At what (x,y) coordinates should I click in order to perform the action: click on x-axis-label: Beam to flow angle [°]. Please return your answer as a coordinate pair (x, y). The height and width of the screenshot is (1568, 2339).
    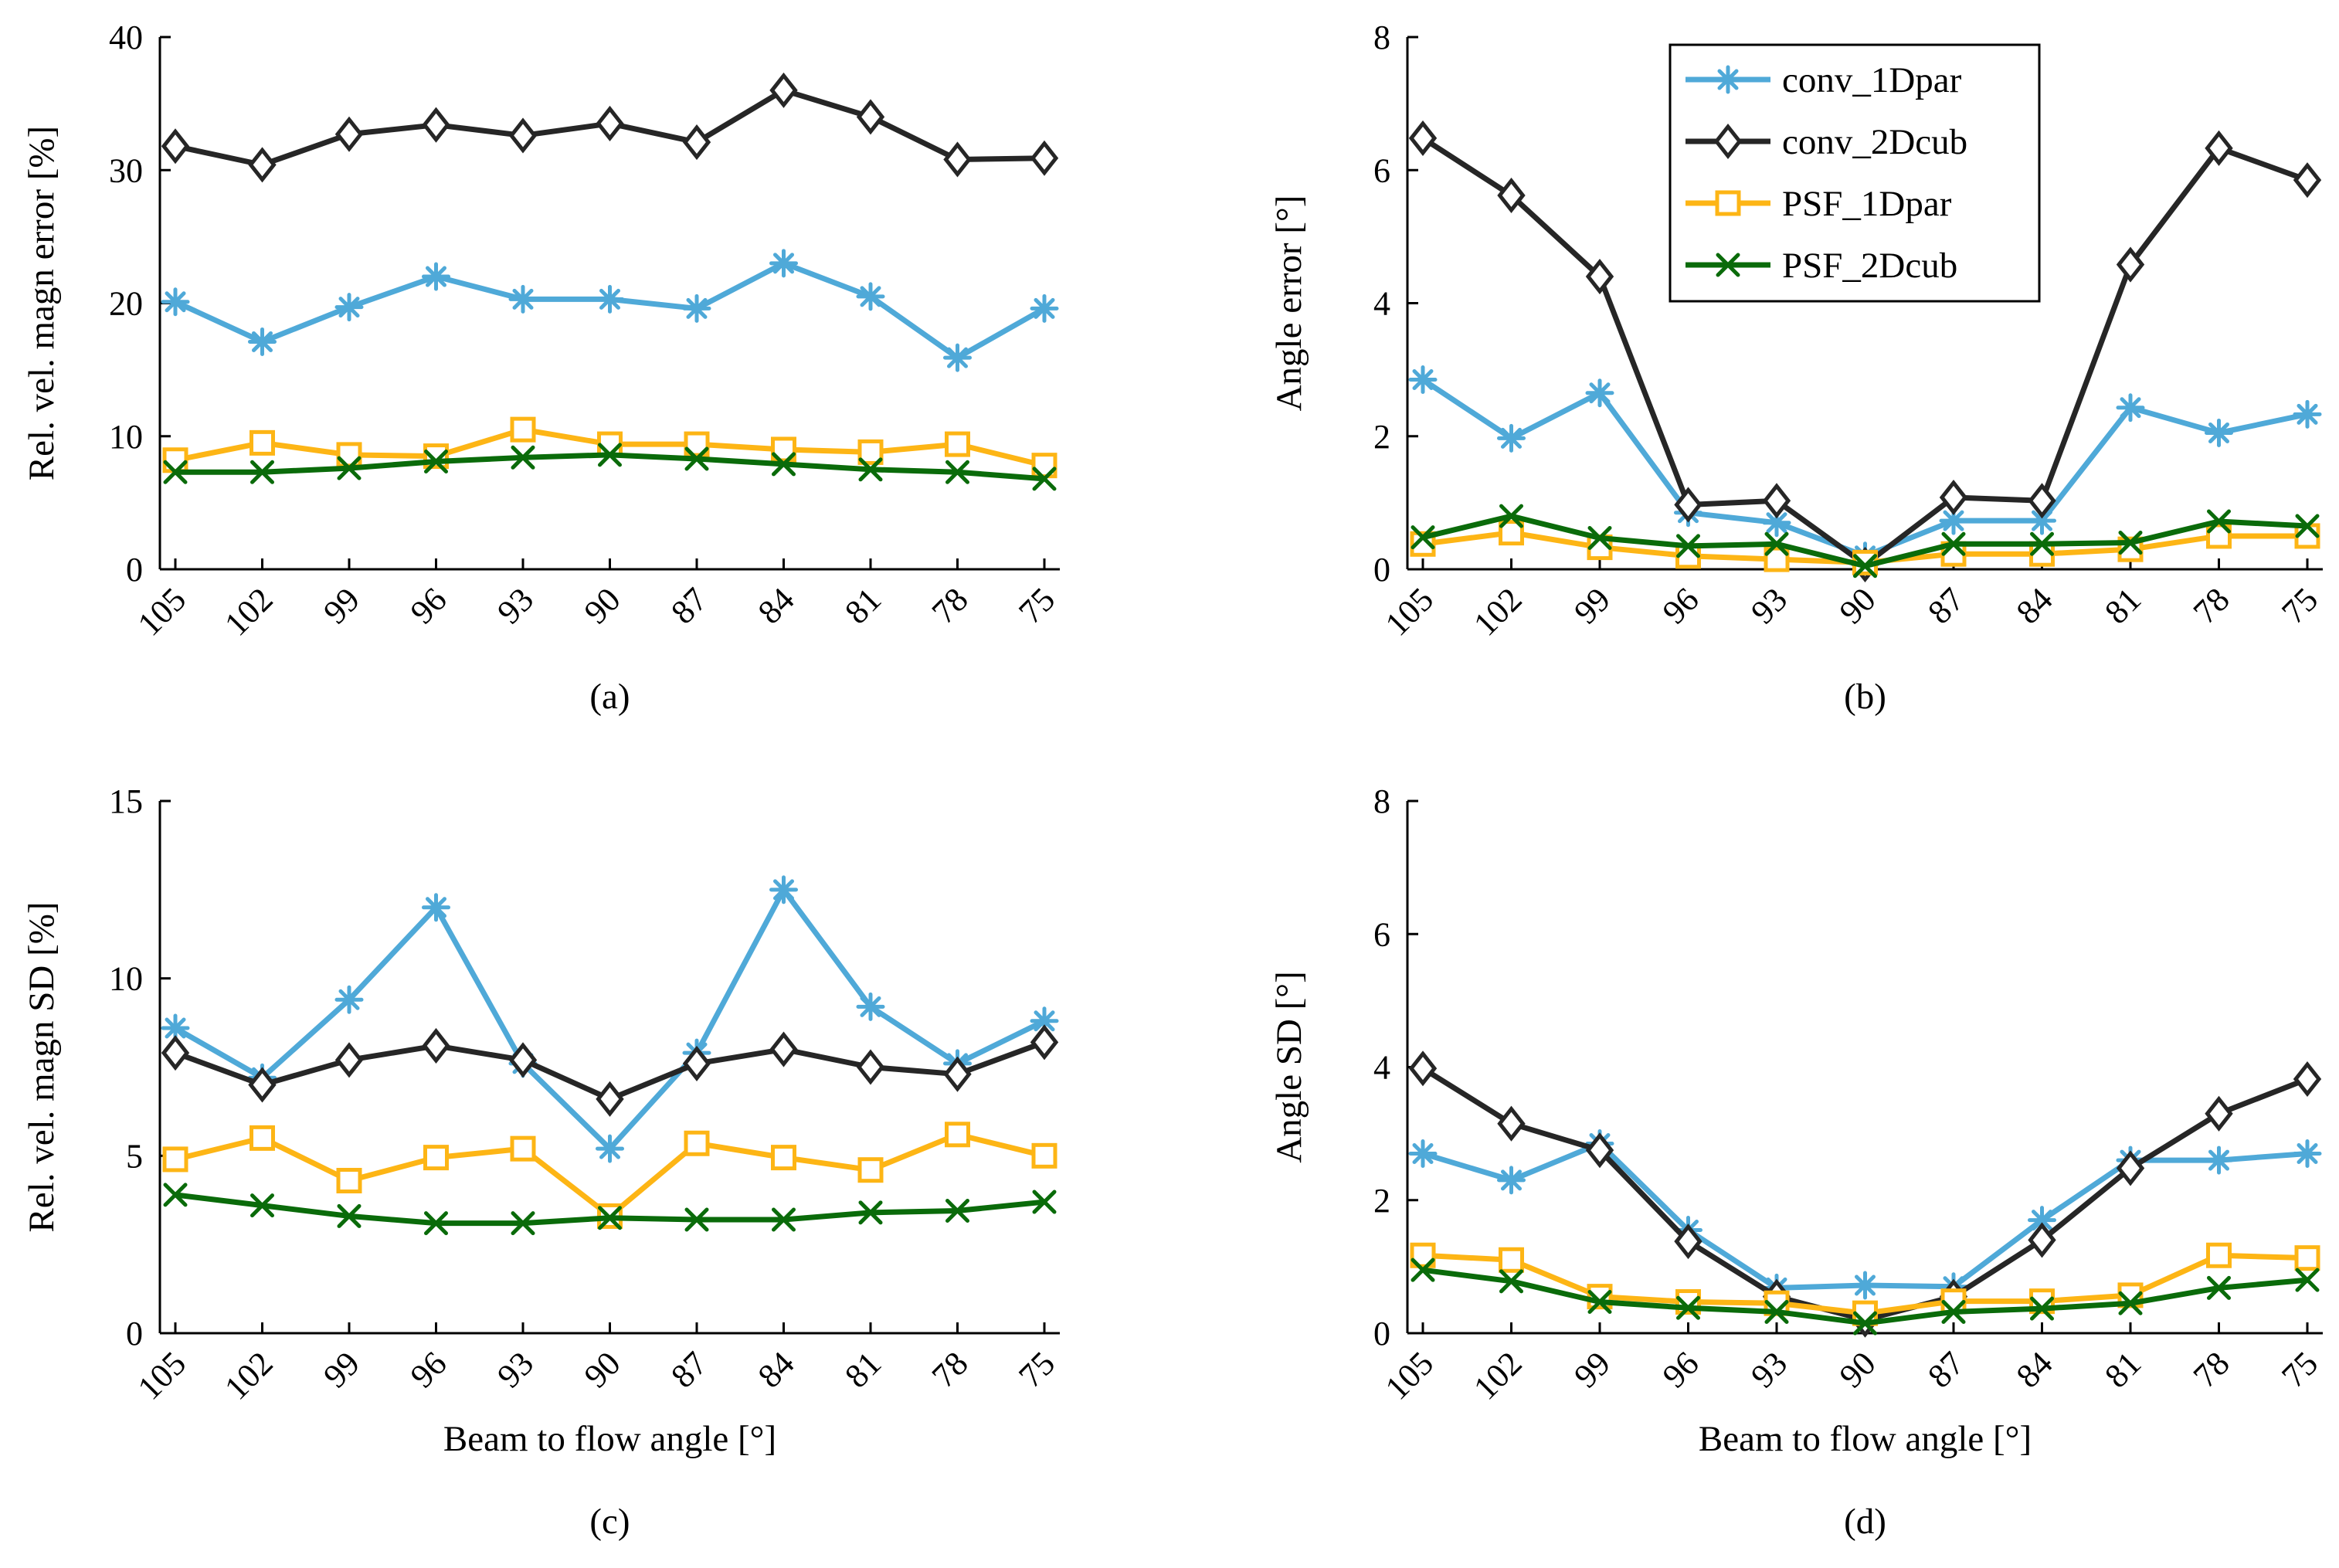
    Looking at the image, I should click on (609, 1439).